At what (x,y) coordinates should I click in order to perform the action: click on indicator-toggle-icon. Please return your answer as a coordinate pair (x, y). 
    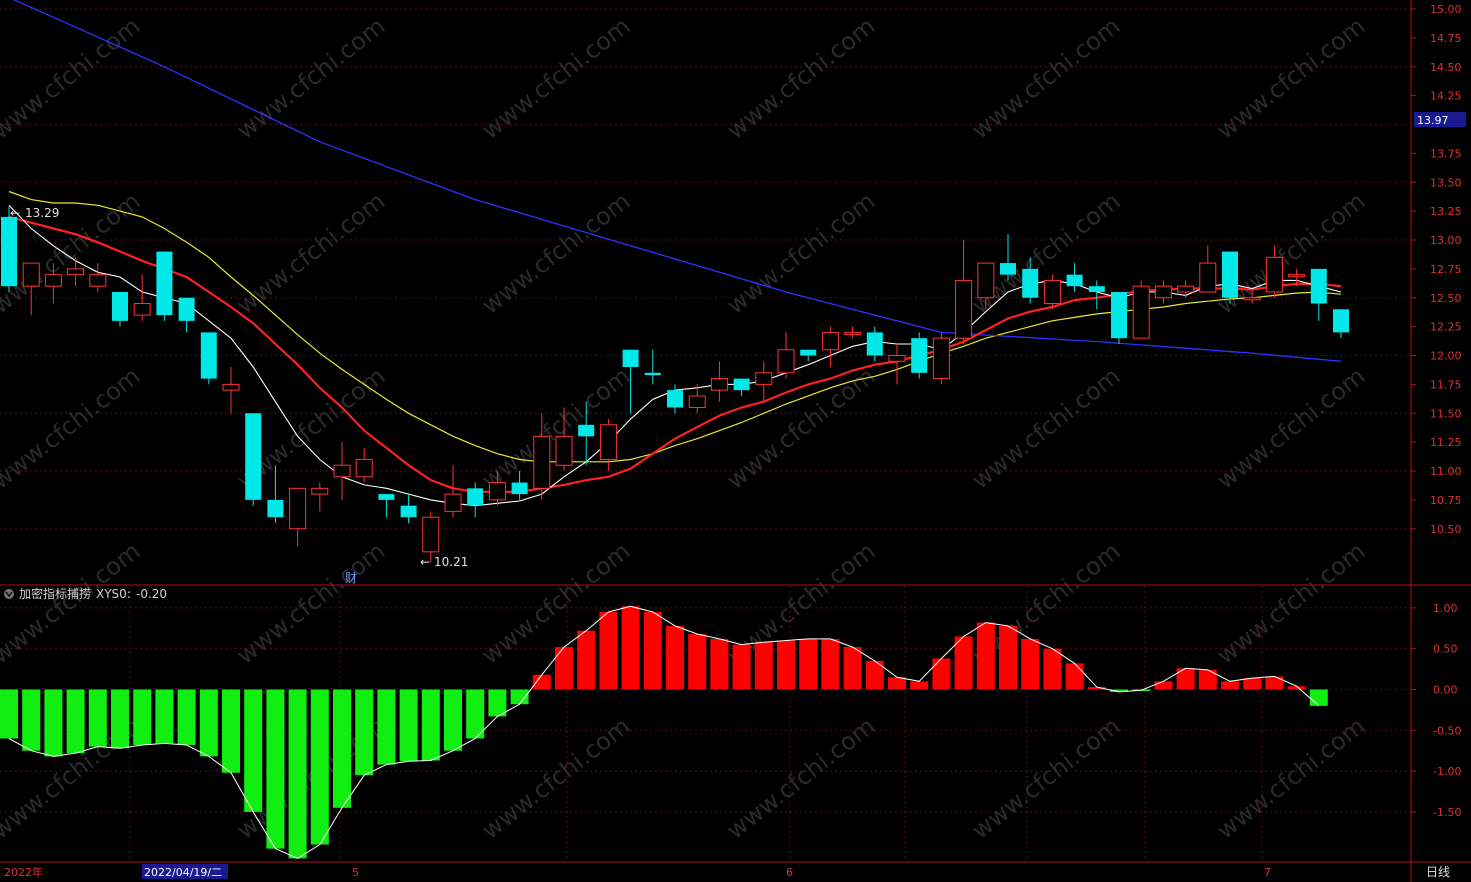
    Looking at the image, I should click on (9, 594).